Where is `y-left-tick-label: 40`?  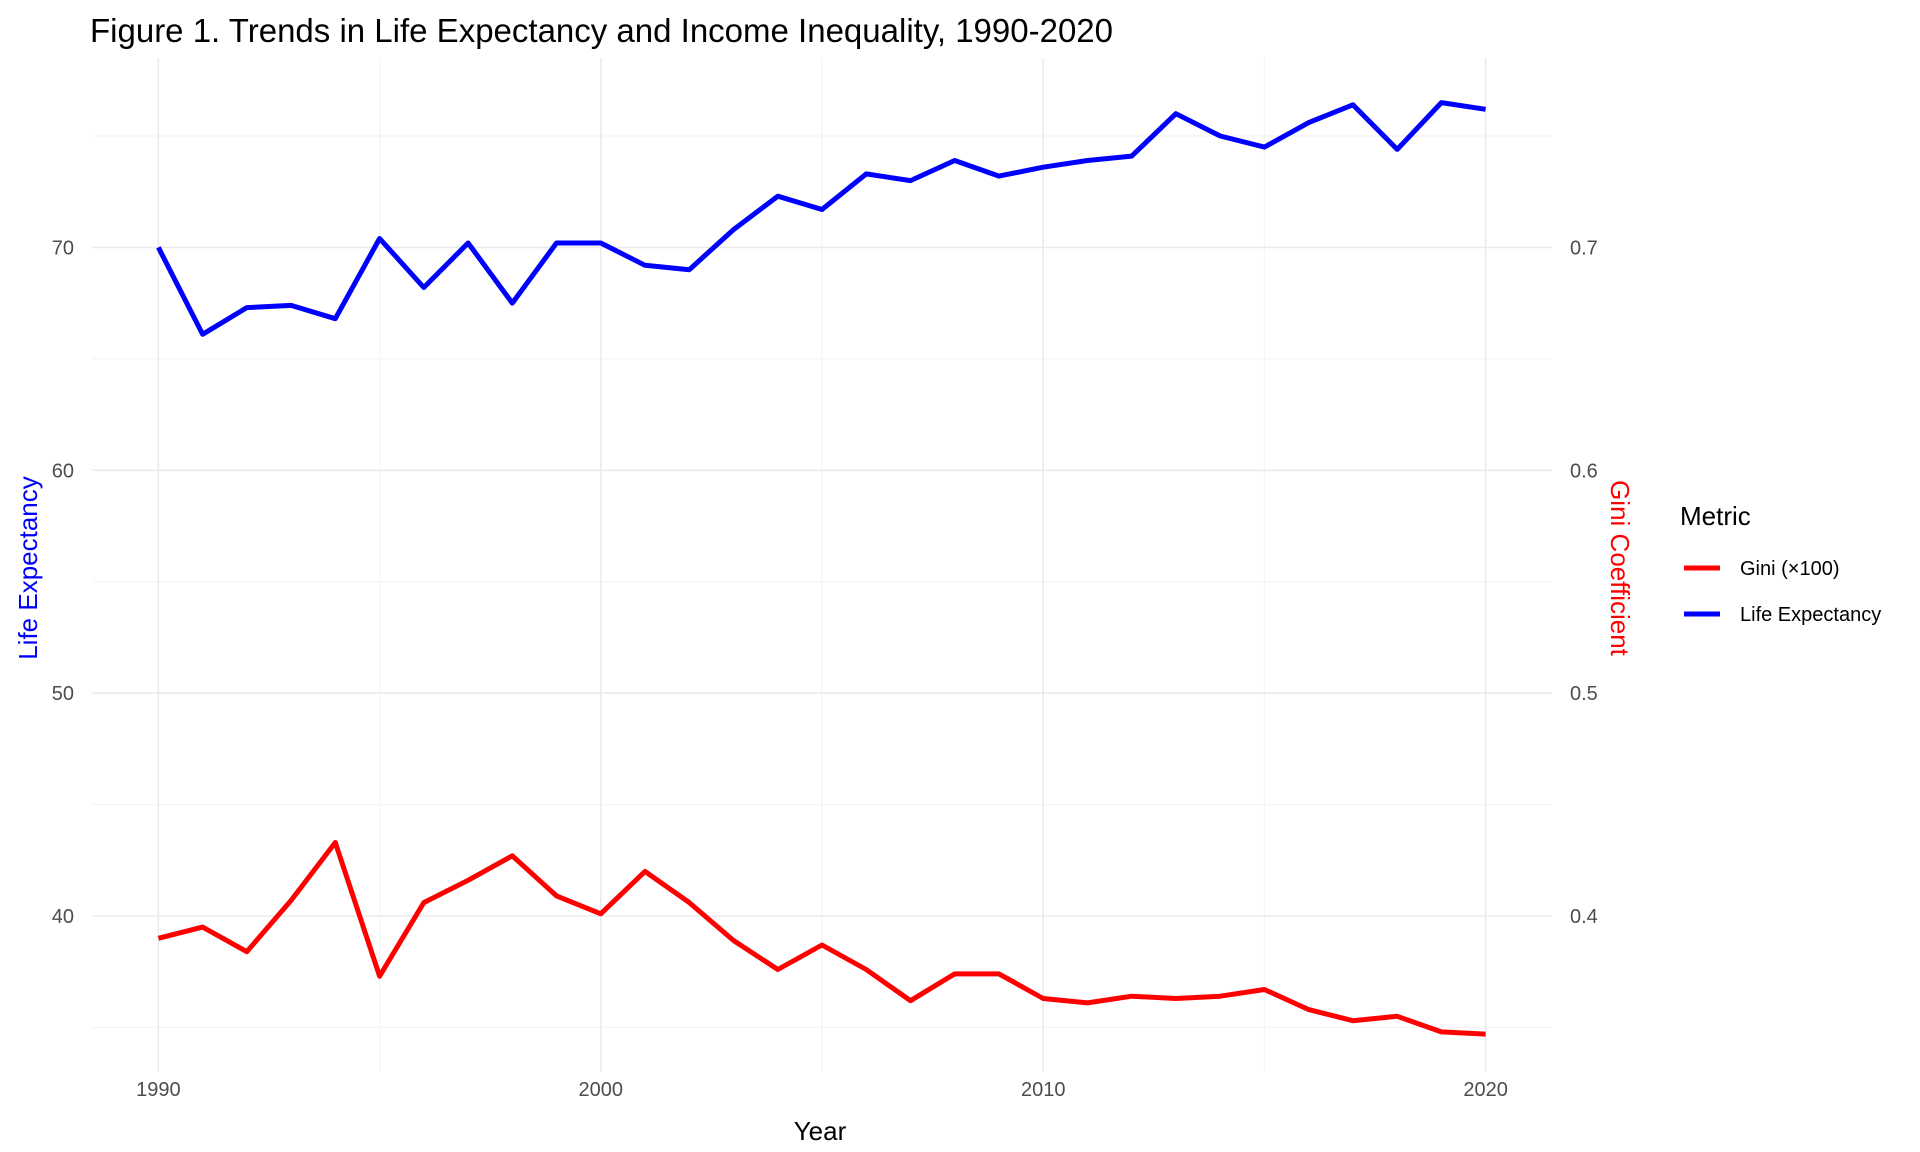 y-left-tick-label: 40 is located at coordinates (63, 917).